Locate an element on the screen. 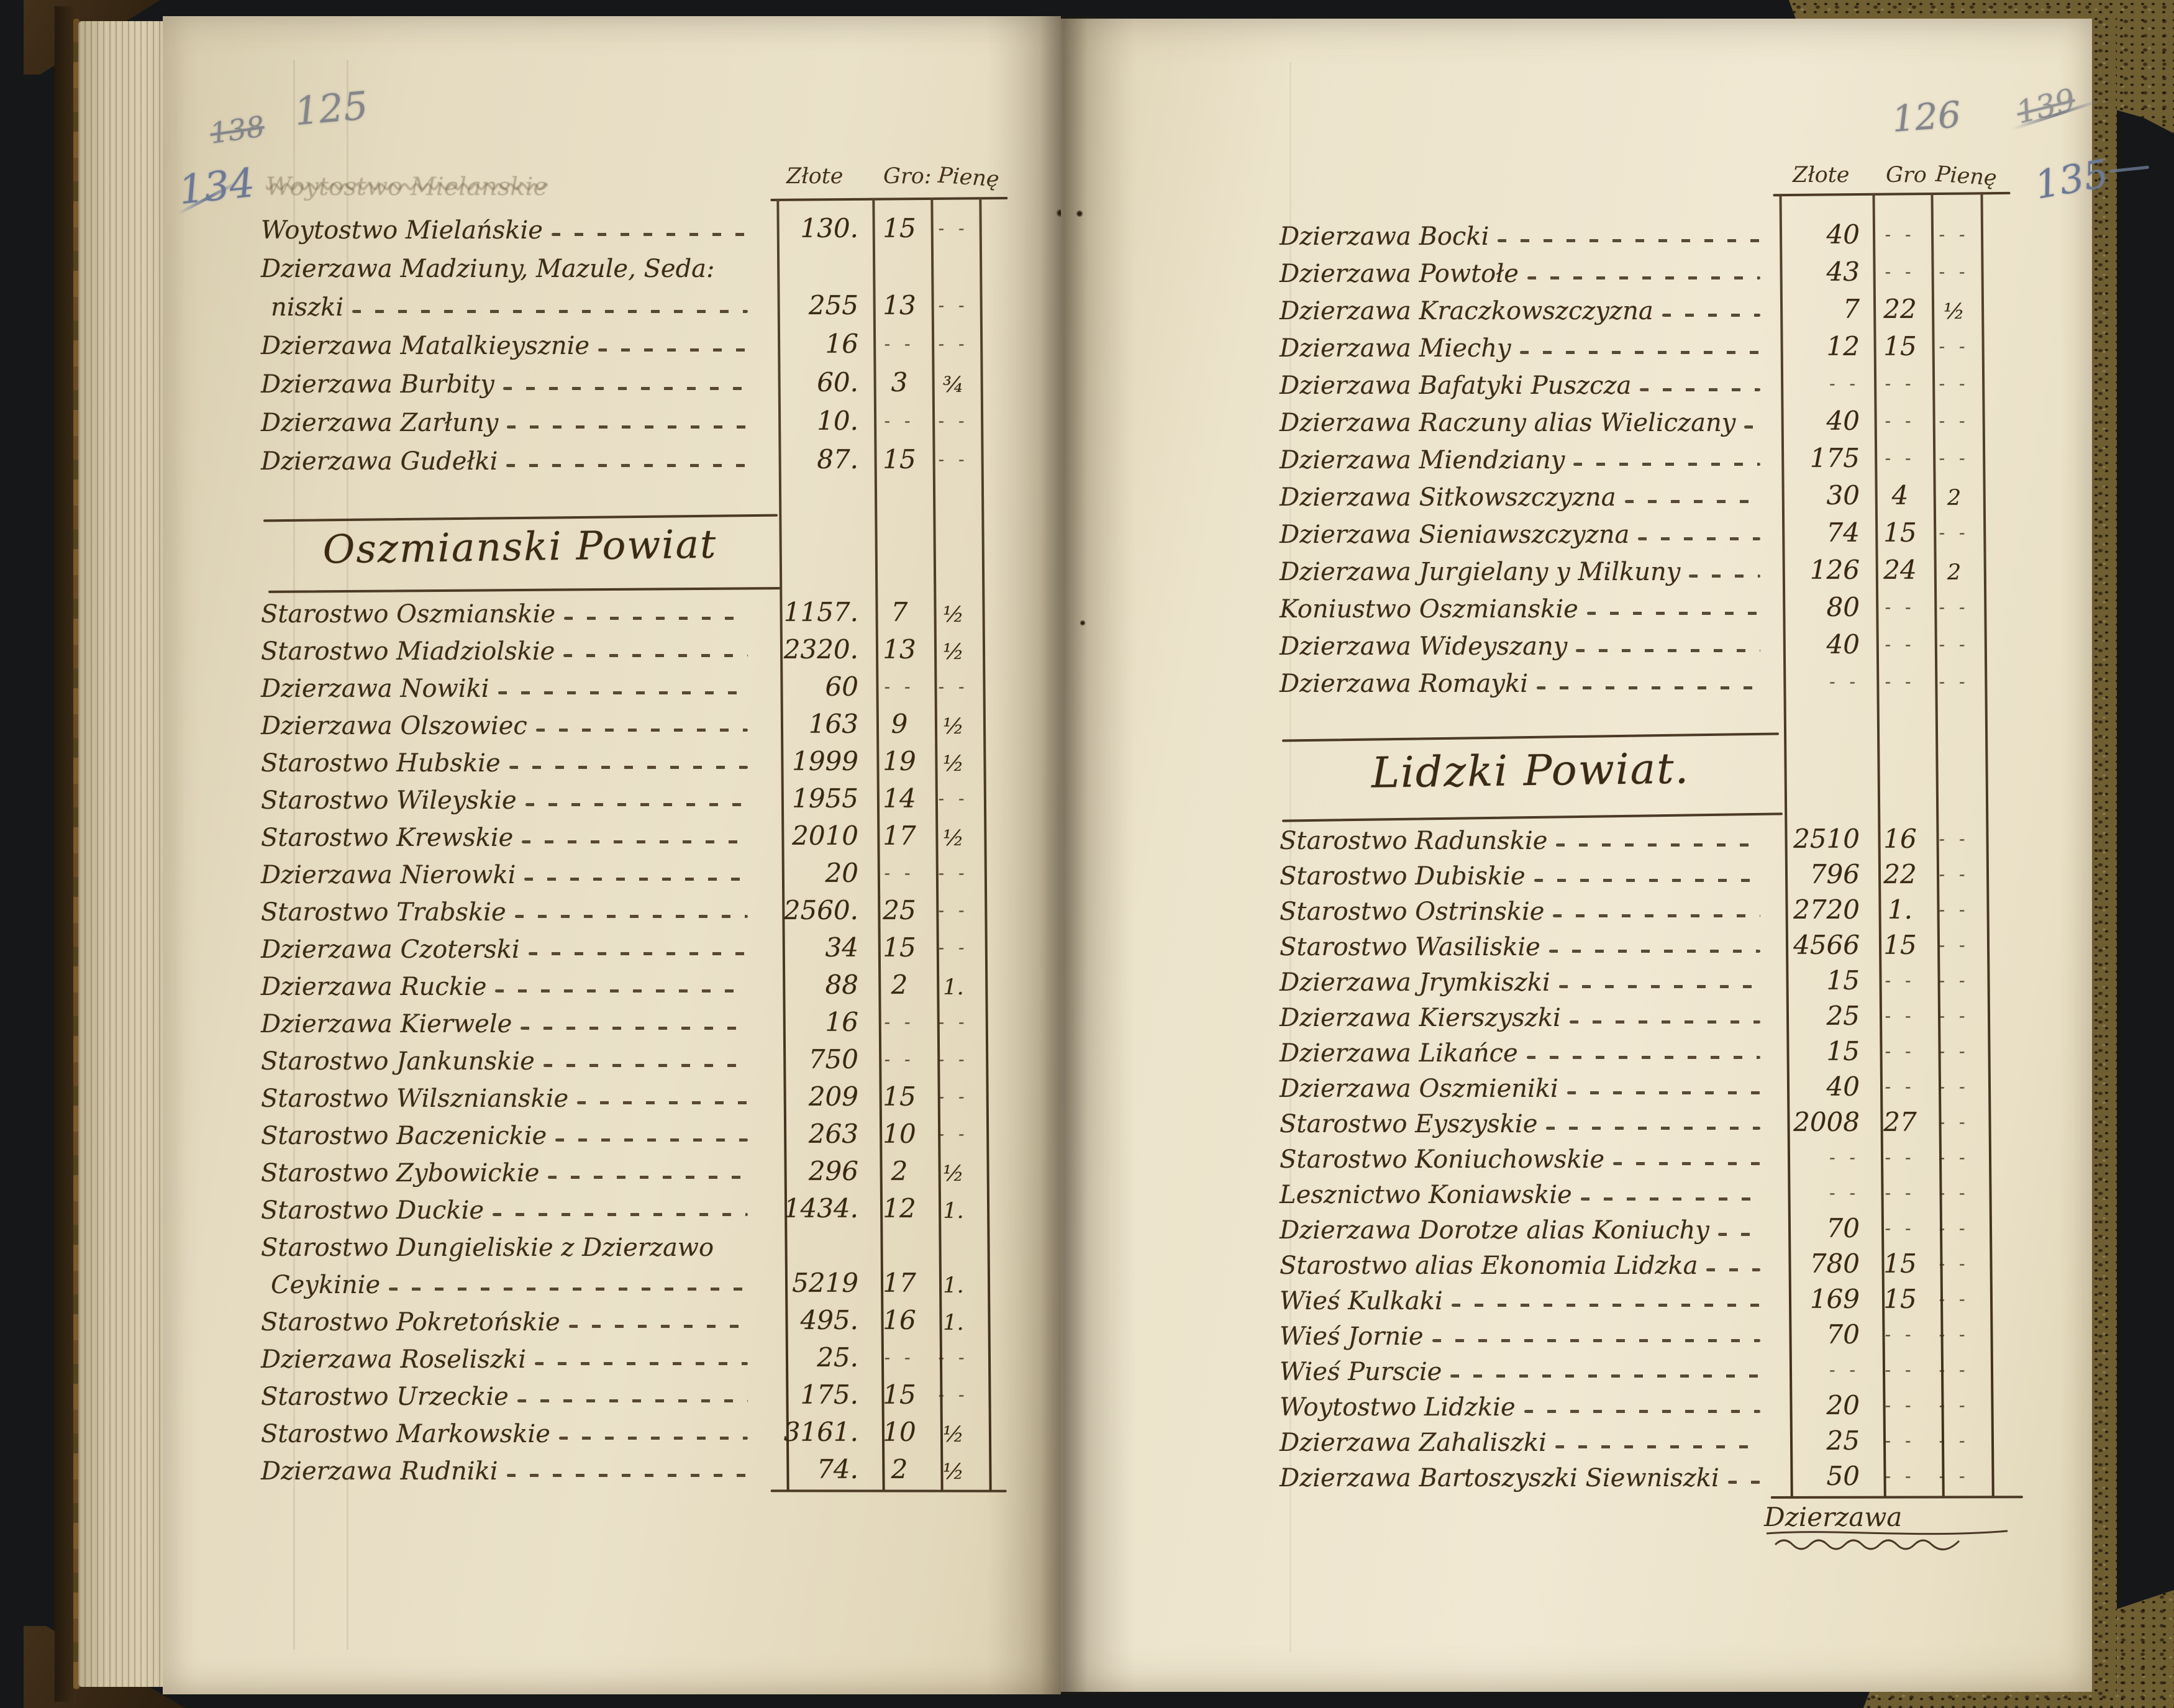  zlote-value: 175 is located at coordinates (1834, 458).